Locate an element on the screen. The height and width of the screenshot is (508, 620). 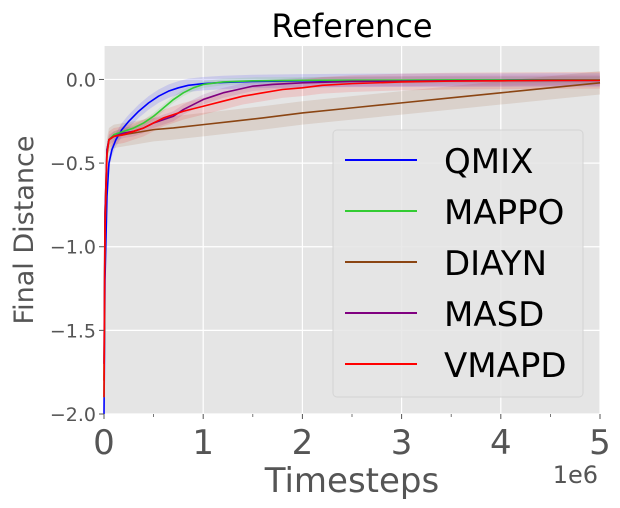
y-tick-label: −2.0 is located at coordinates (73, 415).